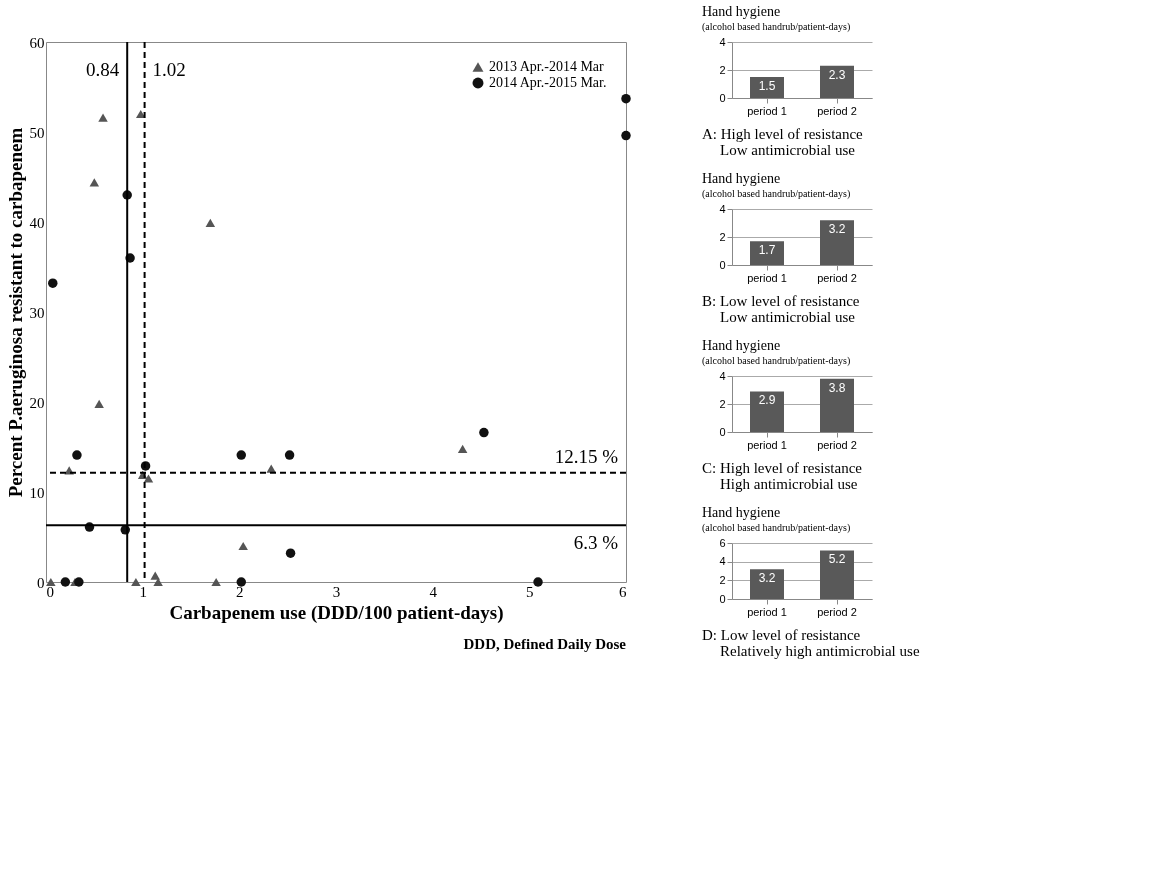 The image size is (1165, 891). Describe the element at coordinates (336, 591) in the screenshot. I see `x-tick-label: 3` at that location.